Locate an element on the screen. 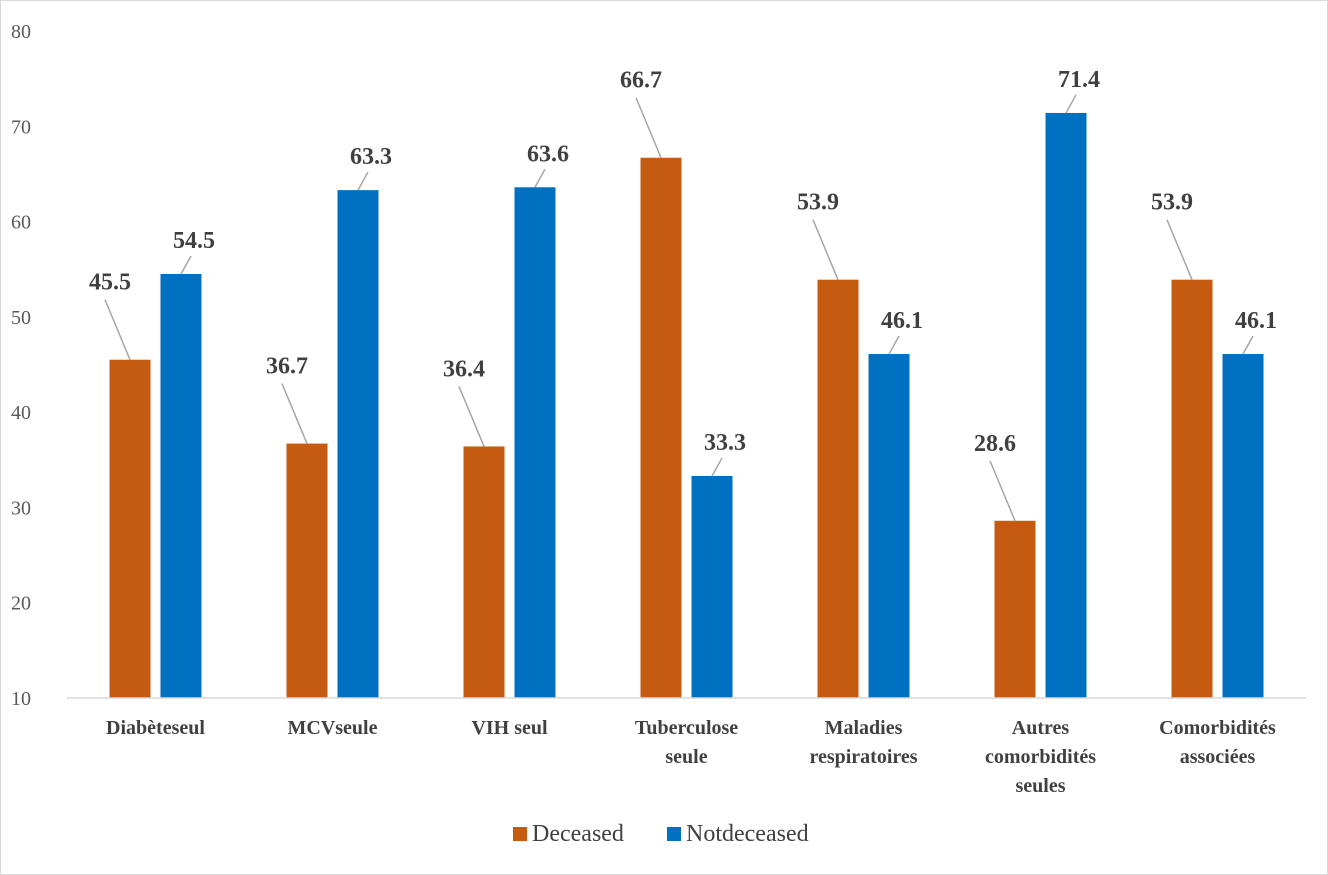 The width and height of the screenshot is (1328, 875). legend-swatch-deceased is located at coordinates (520, 834).